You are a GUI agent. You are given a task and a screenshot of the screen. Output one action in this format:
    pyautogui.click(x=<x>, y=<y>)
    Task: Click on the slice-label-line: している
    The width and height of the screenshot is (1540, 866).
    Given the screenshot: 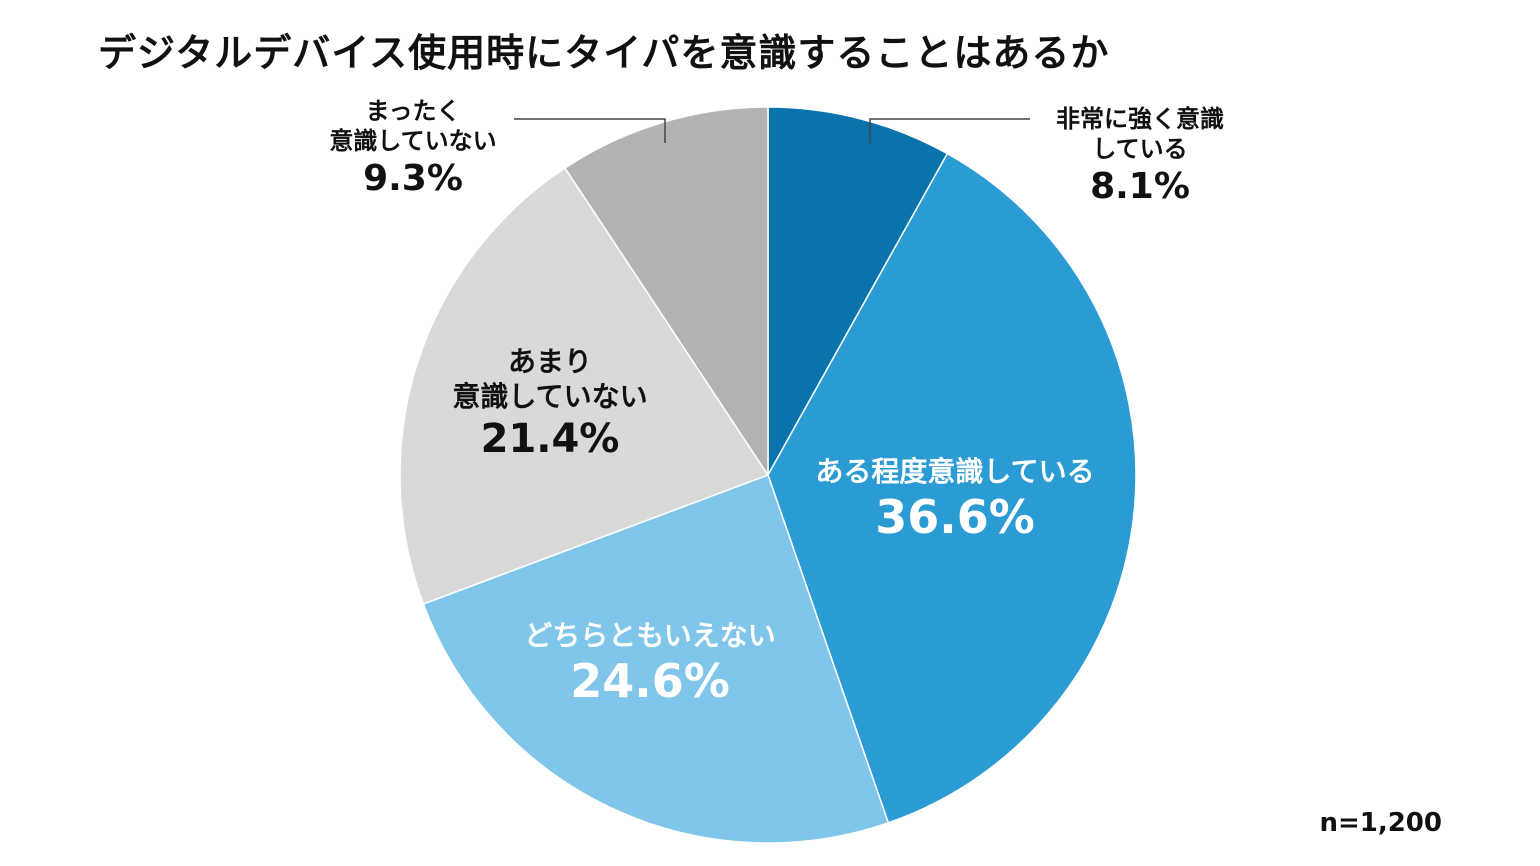 What is the action you would take?
    pyautogui.click(x=1140, y=149)
    